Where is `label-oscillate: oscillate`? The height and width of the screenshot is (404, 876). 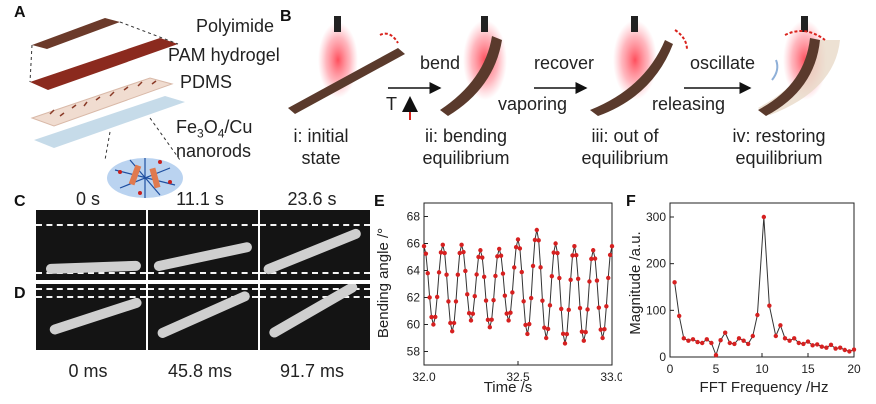
label-oscillate: oscillate is located at coordinates (723, 63).